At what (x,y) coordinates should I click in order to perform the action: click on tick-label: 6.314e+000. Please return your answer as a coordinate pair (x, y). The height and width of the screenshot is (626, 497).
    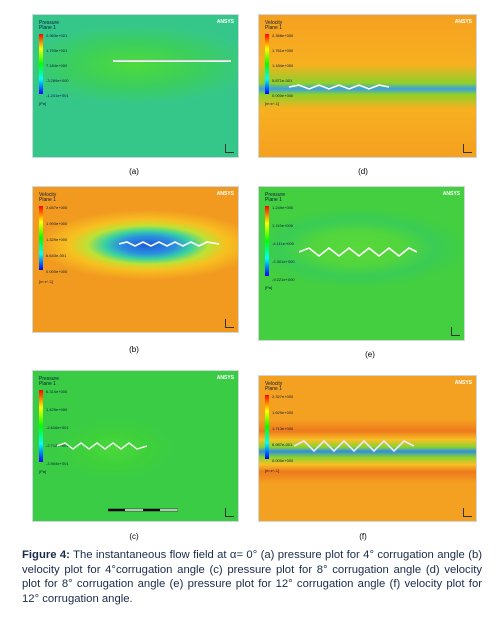
    Looking at the image, I should click on (57, 391).